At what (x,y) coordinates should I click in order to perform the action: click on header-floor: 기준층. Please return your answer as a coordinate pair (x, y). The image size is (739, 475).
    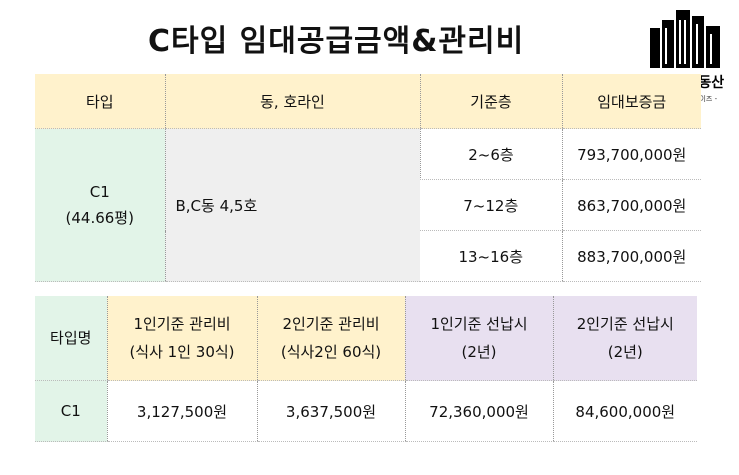
    Looking at the image, I should click on (490, 101).